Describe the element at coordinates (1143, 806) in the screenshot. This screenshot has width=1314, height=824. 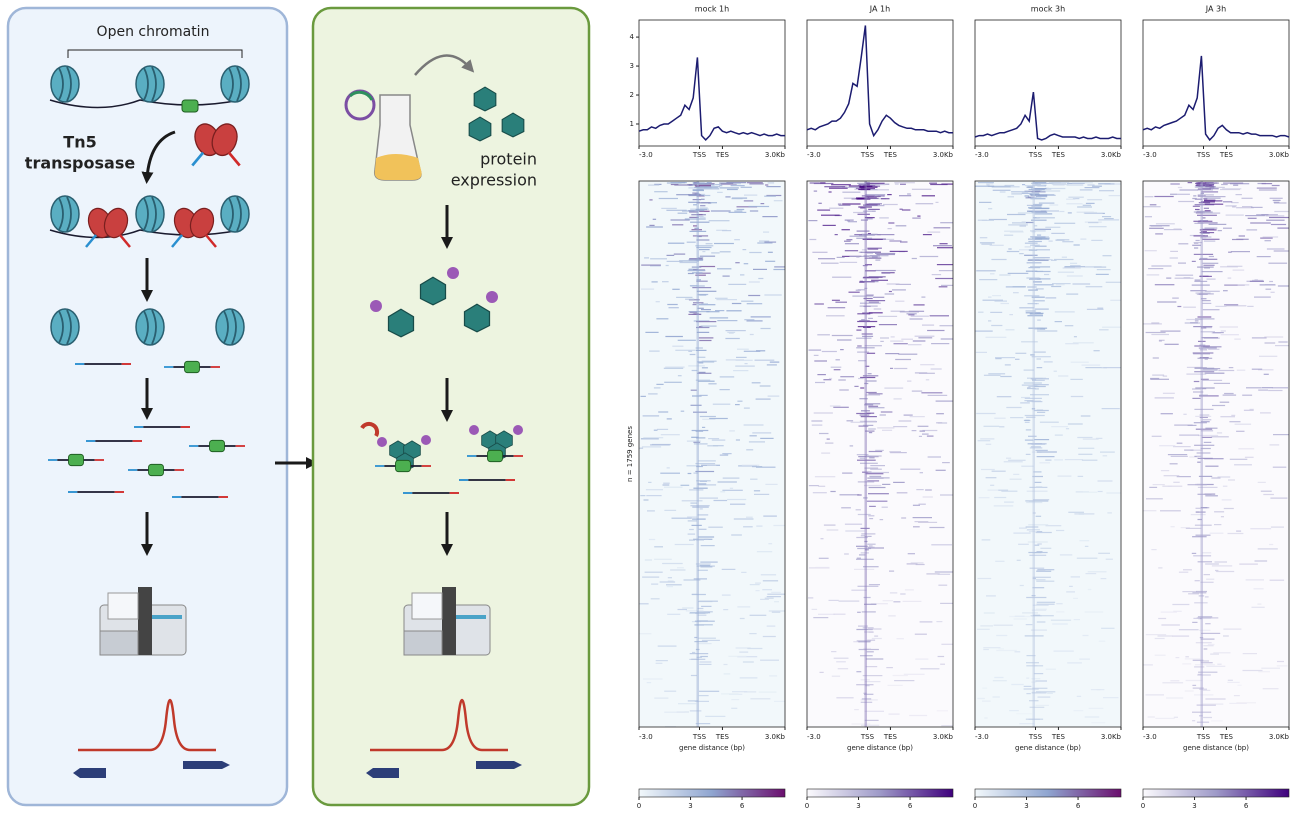
I see `colorbar-tick-label: 0` at that location.